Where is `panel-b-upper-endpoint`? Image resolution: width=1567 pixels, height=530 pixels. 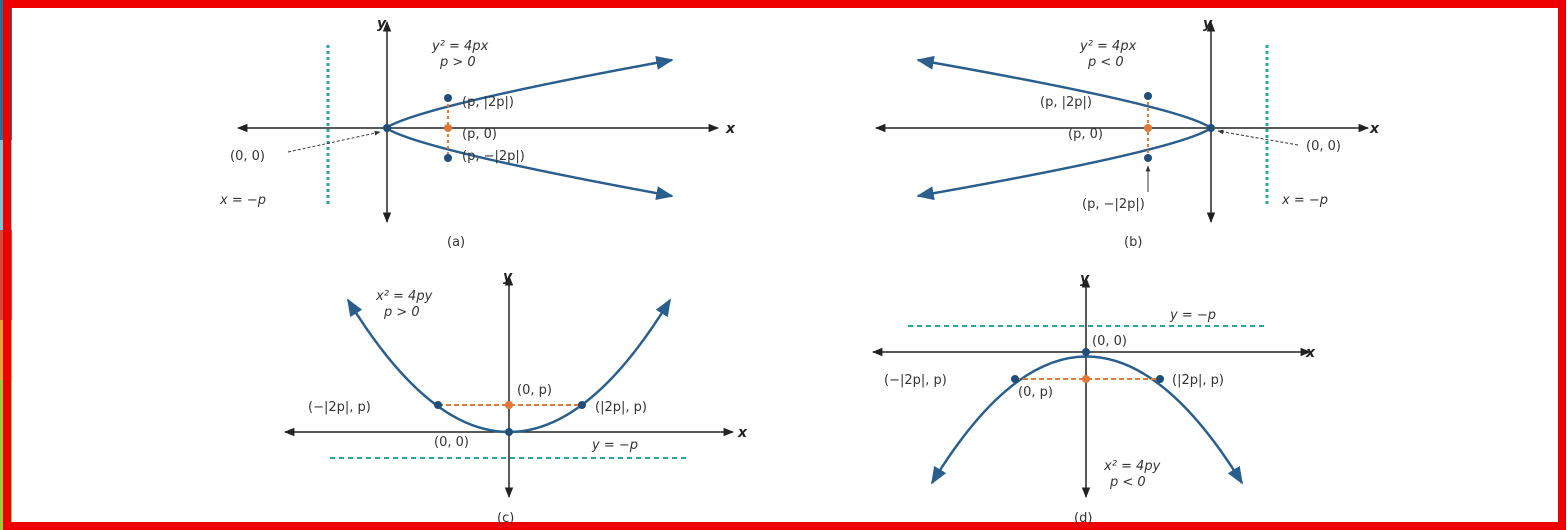 panel-b-upper-endpoint is located at coordinates (1148, 96).